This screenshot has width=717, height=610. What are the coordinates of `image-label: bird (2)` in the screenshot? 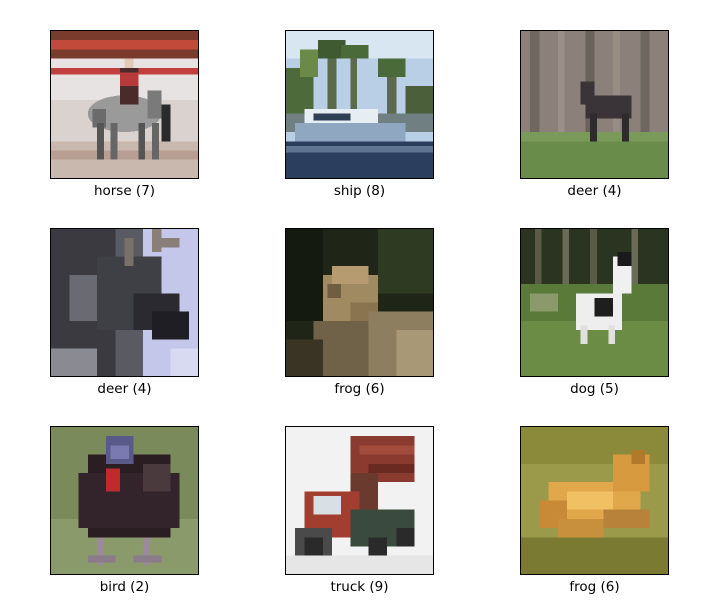 It's located at (124, 587).